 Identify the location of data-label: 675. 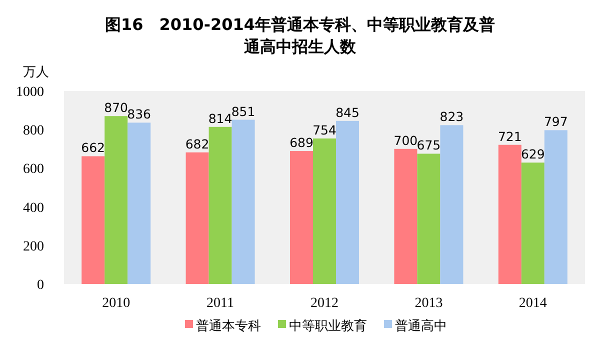
(428, 145).